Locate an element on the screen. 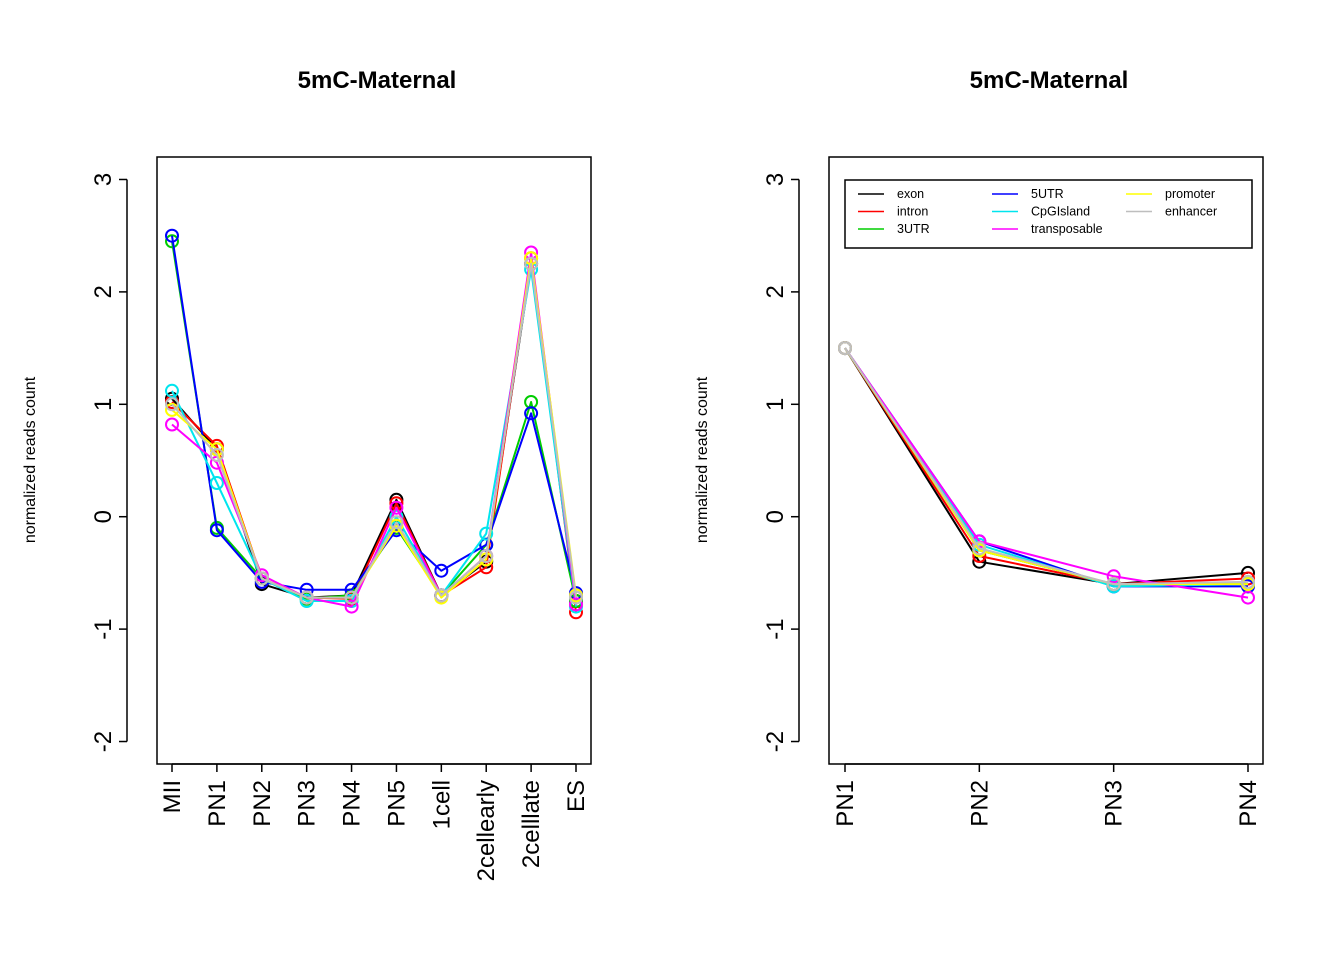  legend-label: 5UTR is located at coordinates (1047, 194).